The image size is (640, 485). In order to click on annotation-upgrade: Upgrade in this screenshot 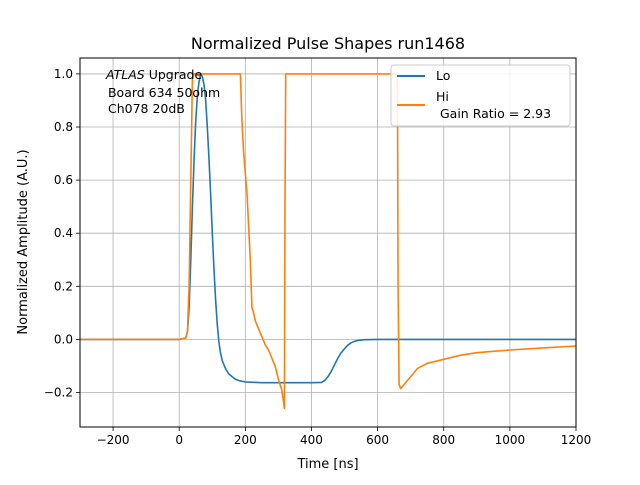, I will do `click(174, 74)`.